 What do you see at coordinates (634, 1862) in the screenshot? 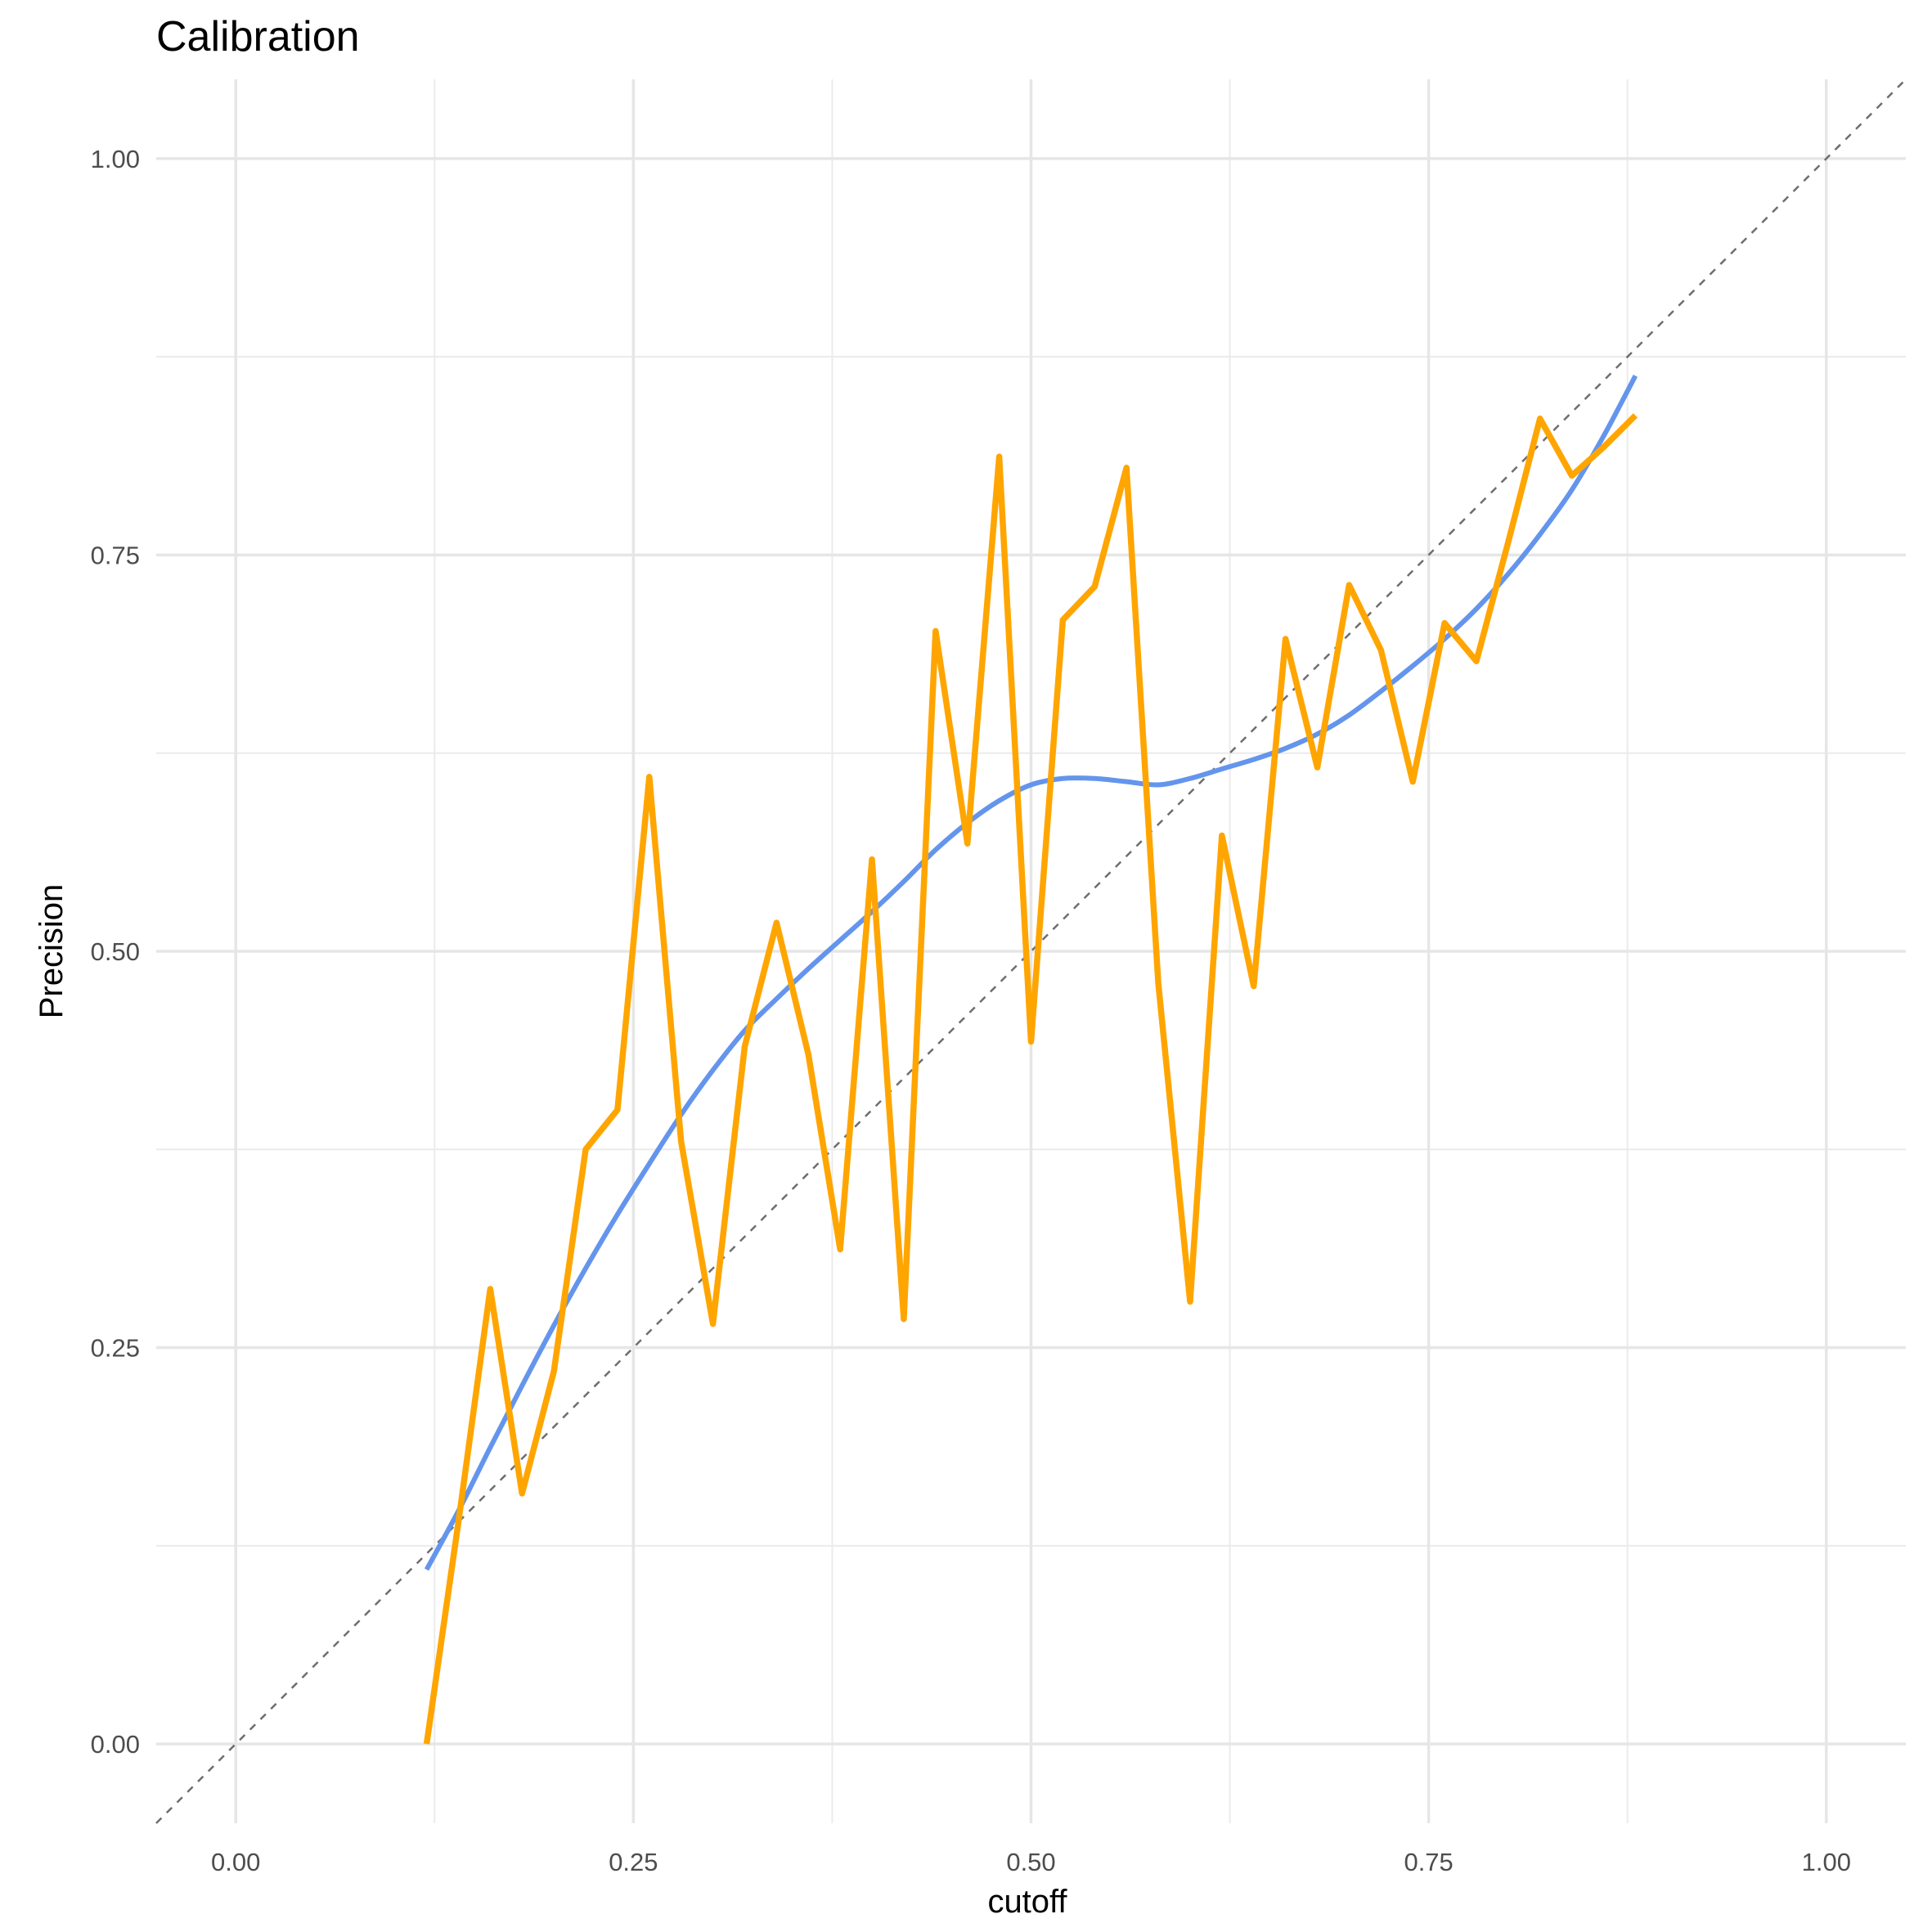
I see `x-tick-label: 0.25` at bounding box center [634, 1862].